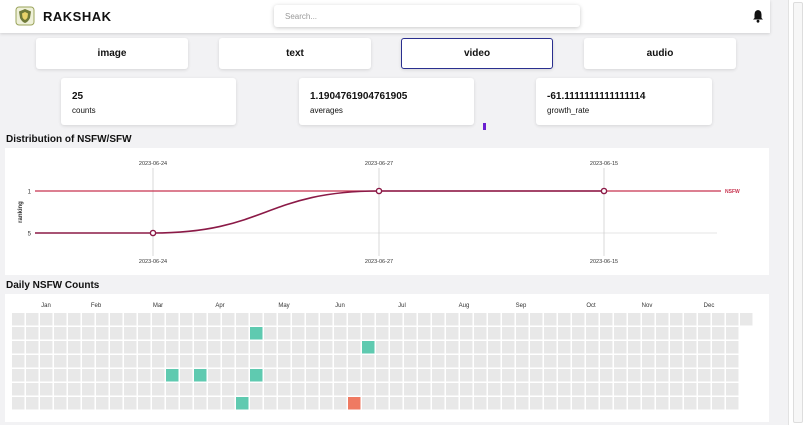 The height and width of the screenshot is (425, 806). What do you see at coordinates (242, 403) in the screenshot?
I see `heatmap-cell-active` at bounding box center [242, 403].